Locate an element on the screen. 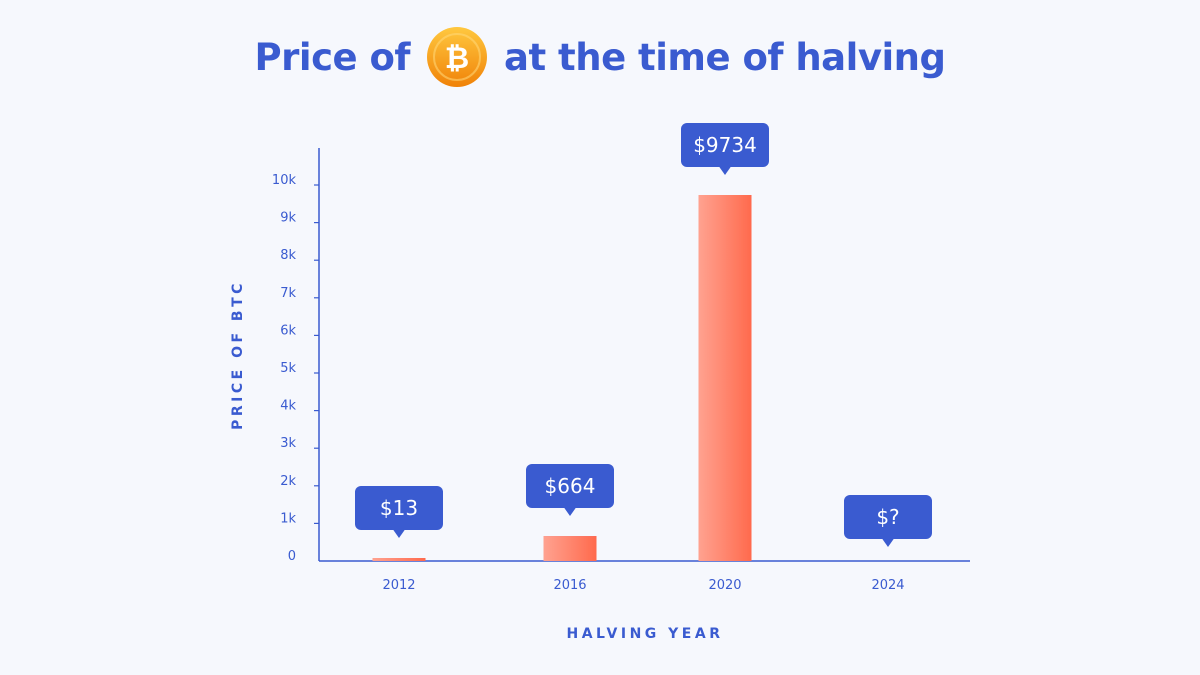 The image size is (1200, 675). data-label-callout: $664 is located at coordinates (570, 490).